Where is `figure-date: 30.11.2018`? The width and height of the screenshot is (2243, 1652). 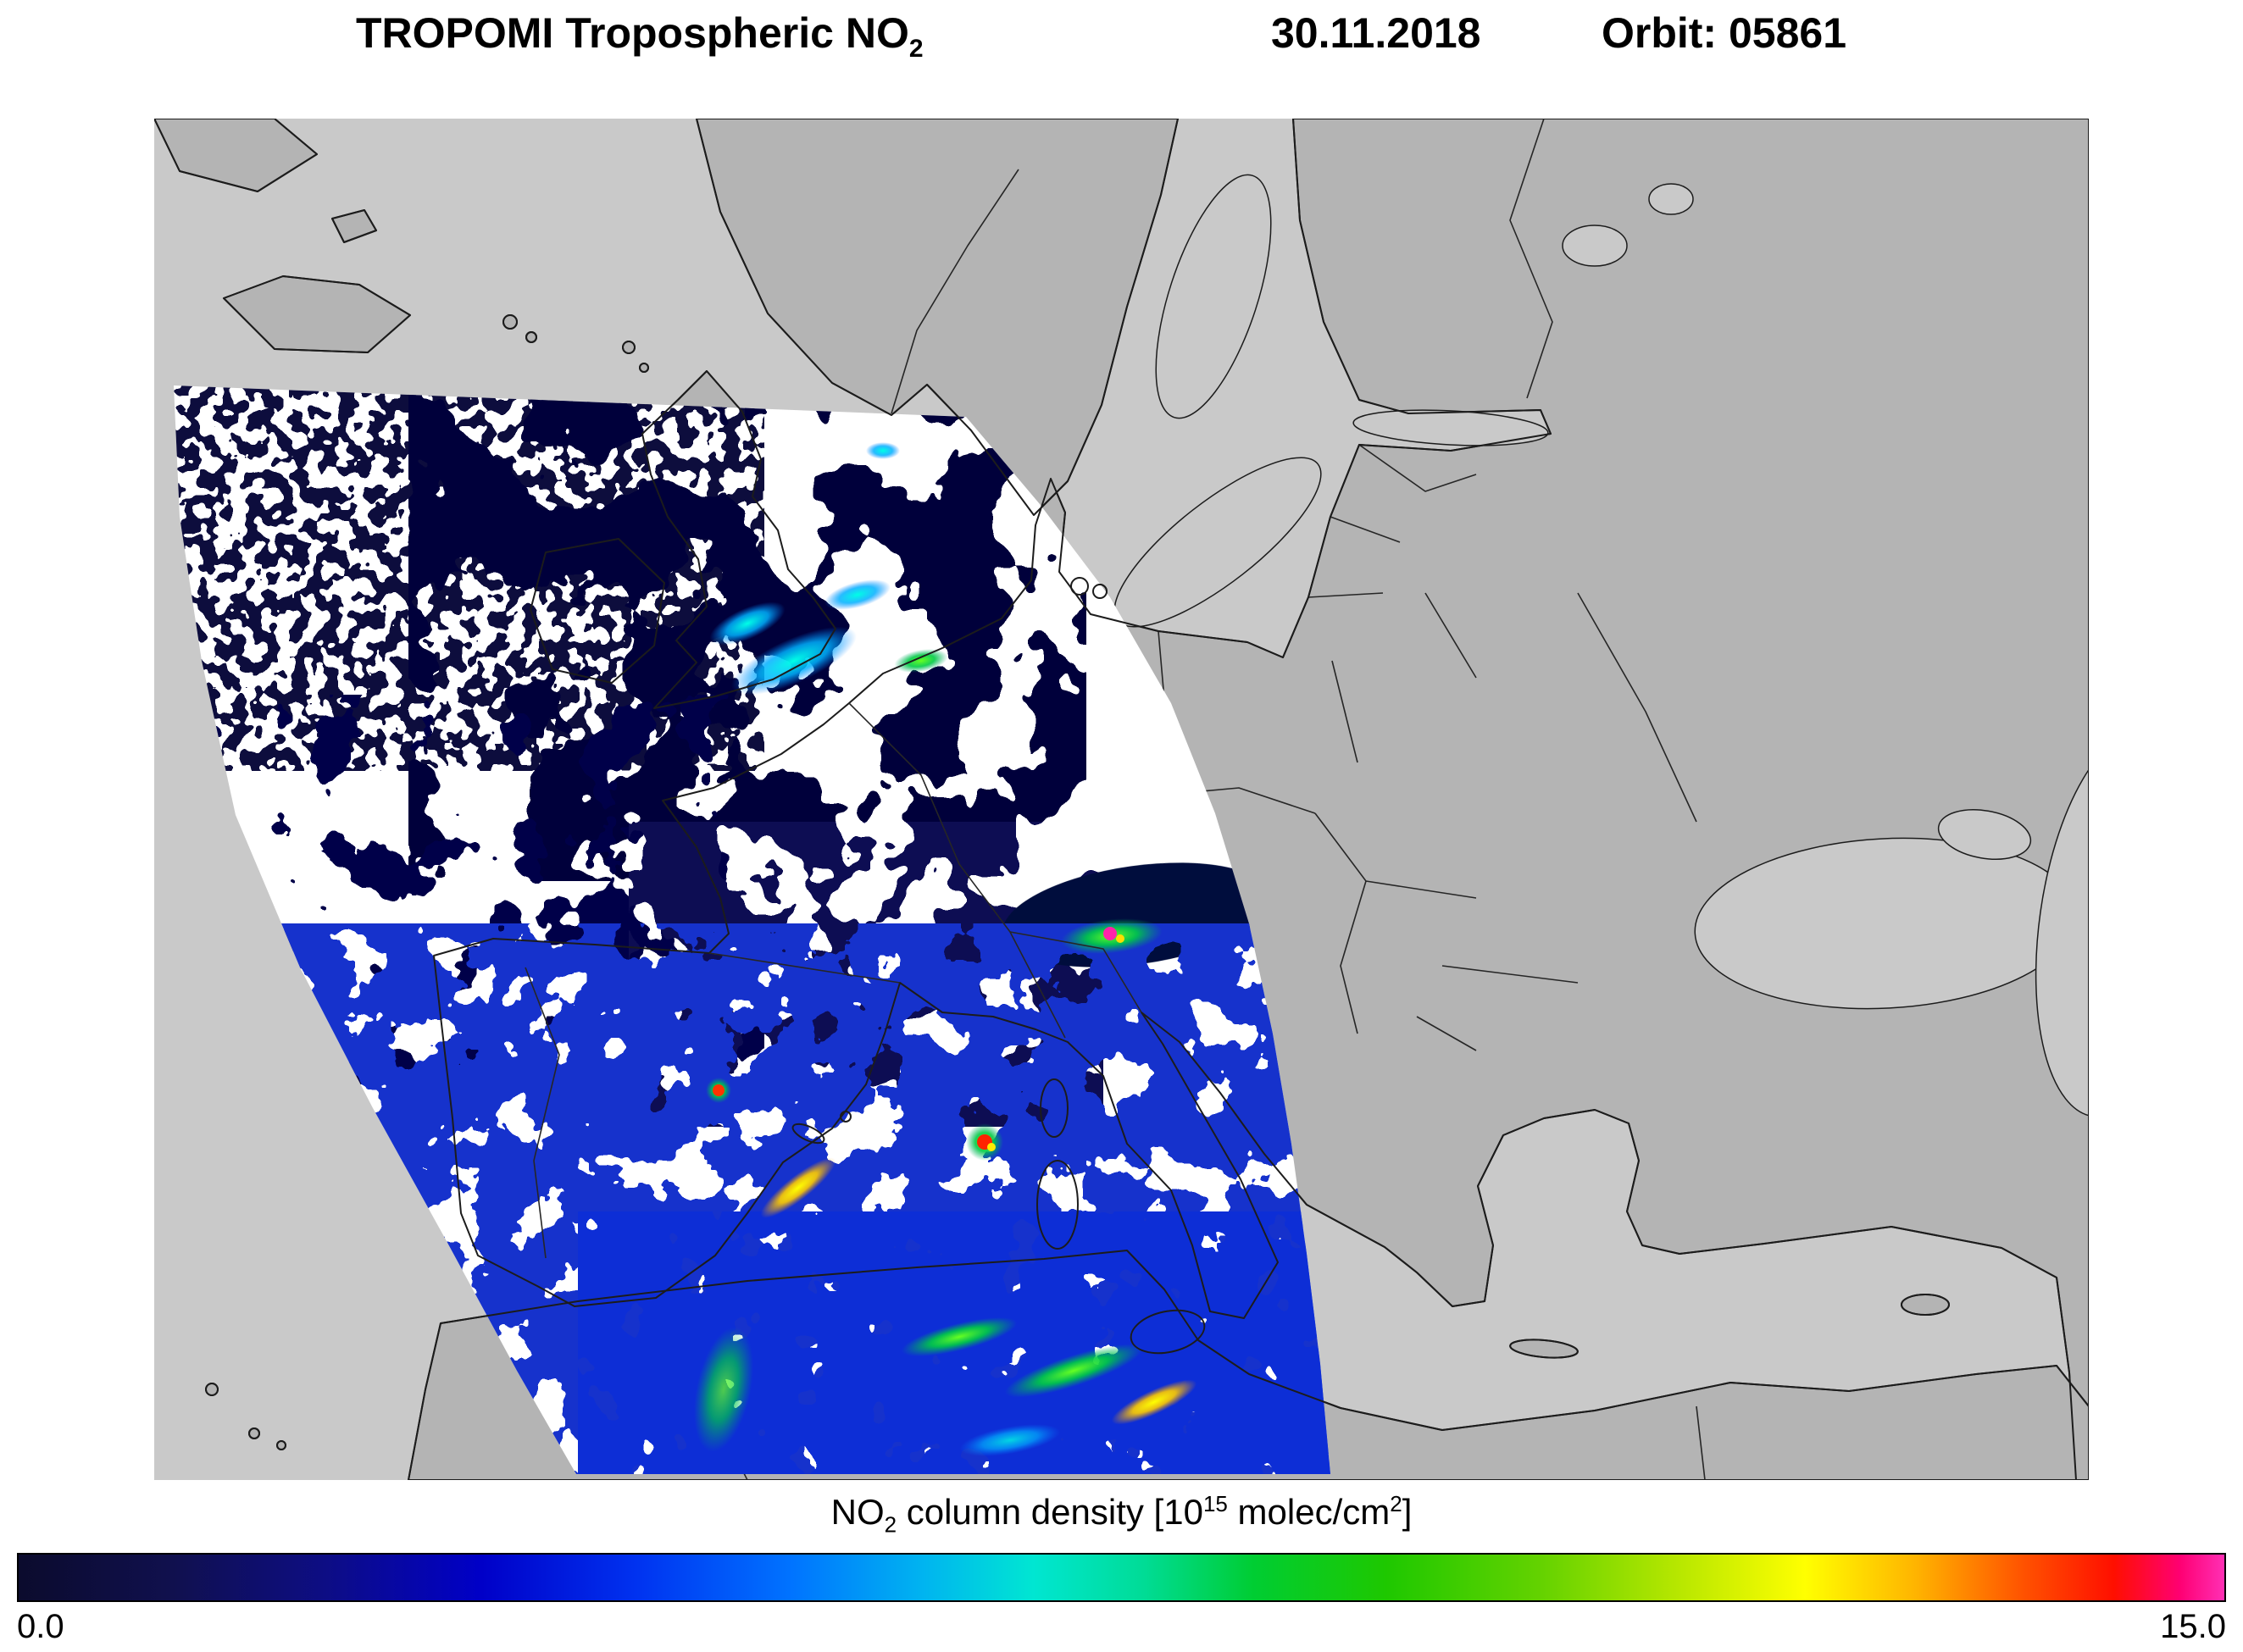
figure-date: 30.11.2018 is located at coordinates (1376, 33).